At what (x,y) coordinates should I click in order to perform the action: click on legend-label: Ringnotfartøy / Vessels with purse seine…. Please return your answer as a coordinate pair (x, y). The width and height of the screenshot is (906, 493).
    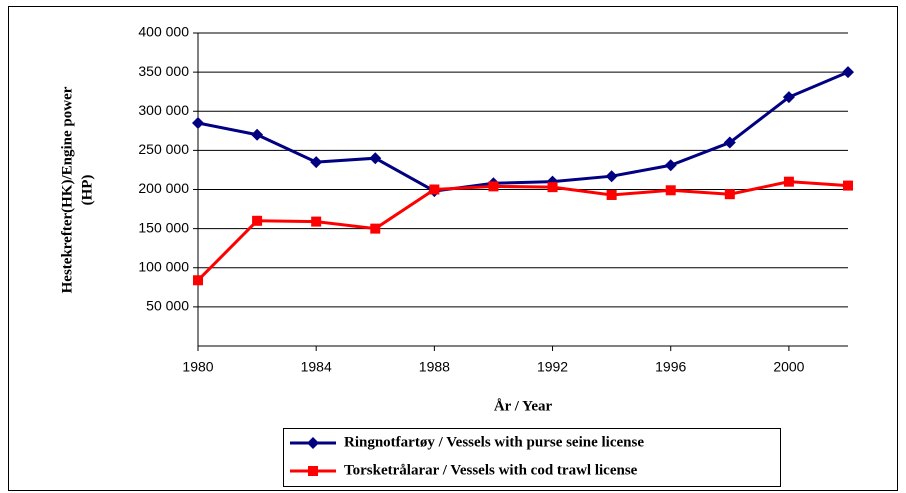
    Looking at the image, I should click on (494, 442).